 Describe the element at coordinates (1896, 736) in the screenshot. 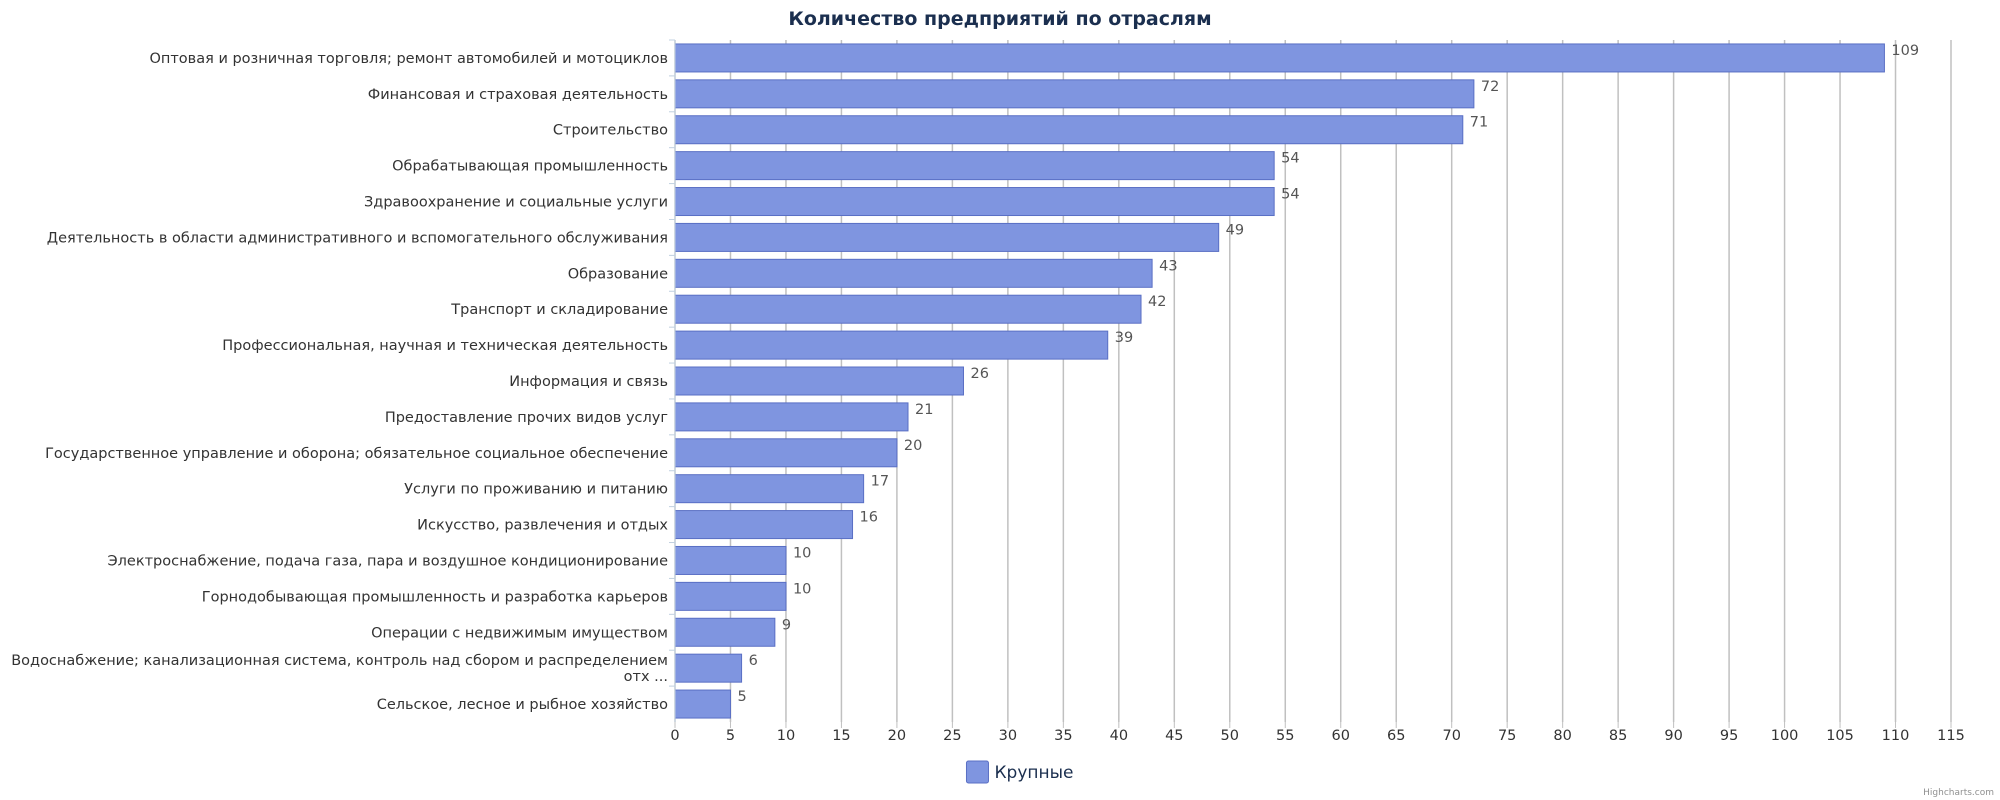

I see `x-tick-label: 110` at that location.